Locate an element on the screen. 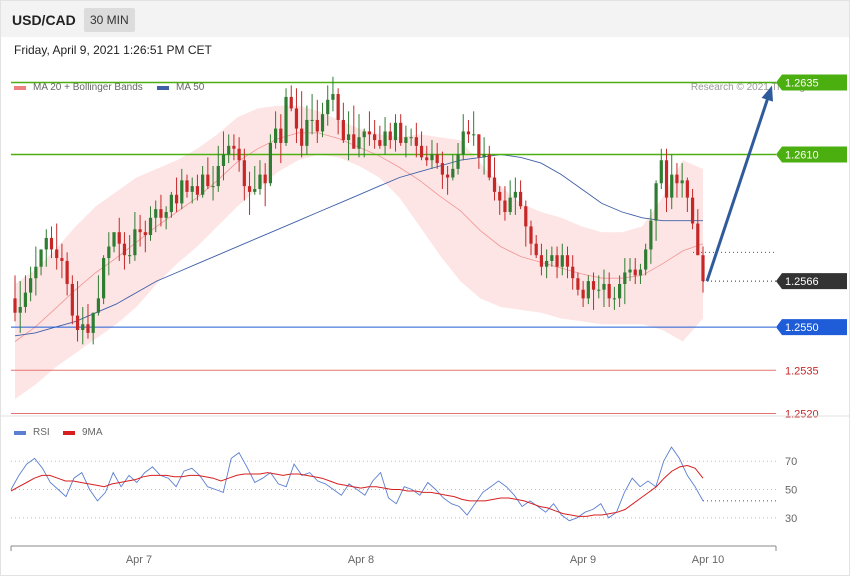 The width and height of the screenshot is (850, 576). legend-rsi-label: RSI is located at coordinates (41, 432).